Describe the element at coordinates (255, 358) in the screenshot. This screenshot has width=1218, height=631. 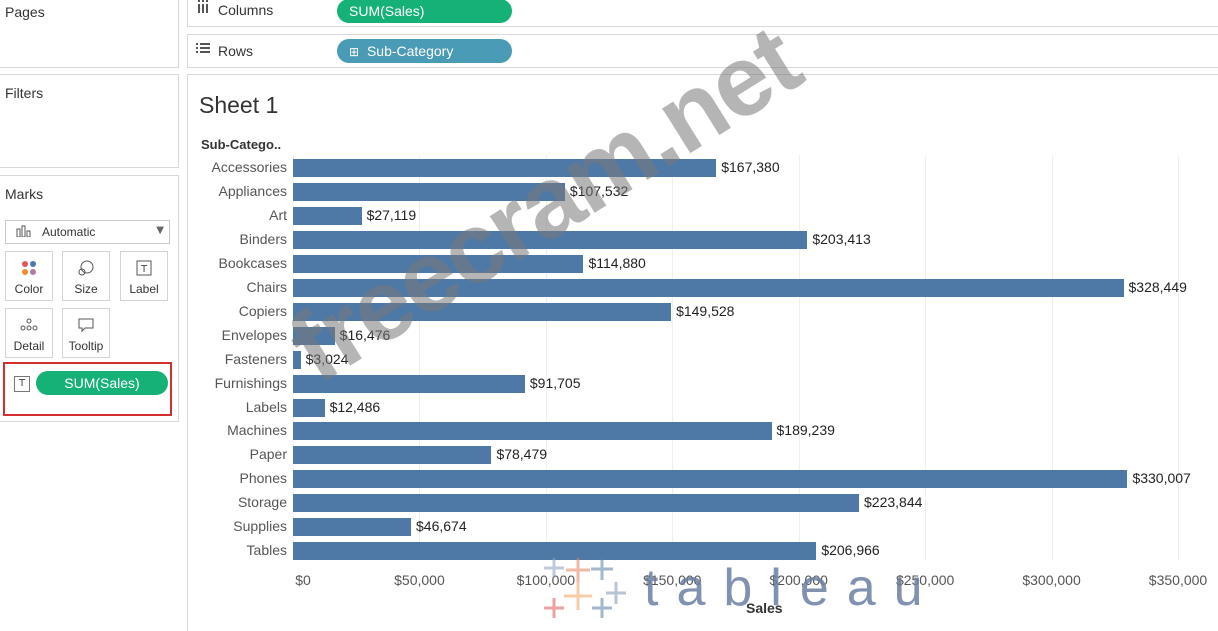
I see `category-label: Fasteners` at that location.